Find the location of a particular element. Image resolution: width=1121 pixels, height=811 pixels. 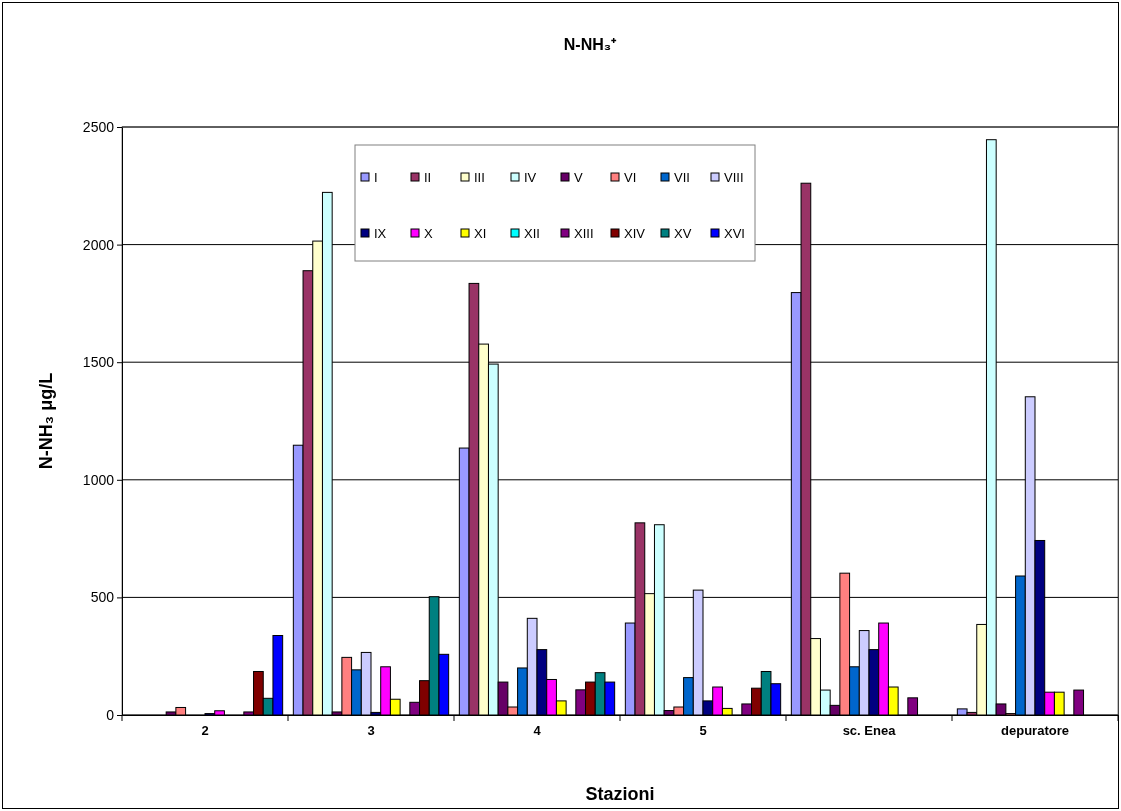

legend-label: VIII is located at coordinates (734, 177).